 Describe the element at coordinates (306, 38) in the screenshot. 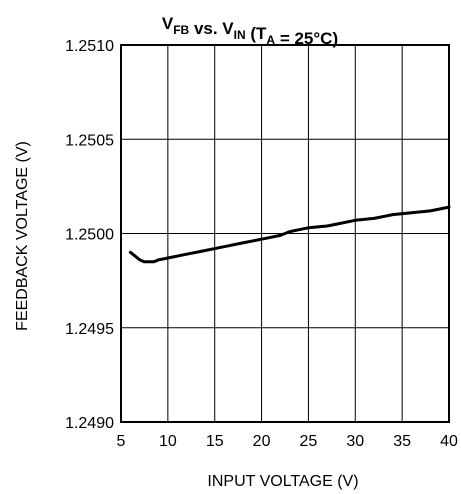

I see `chart-title-part: = 25°C)` at that location.